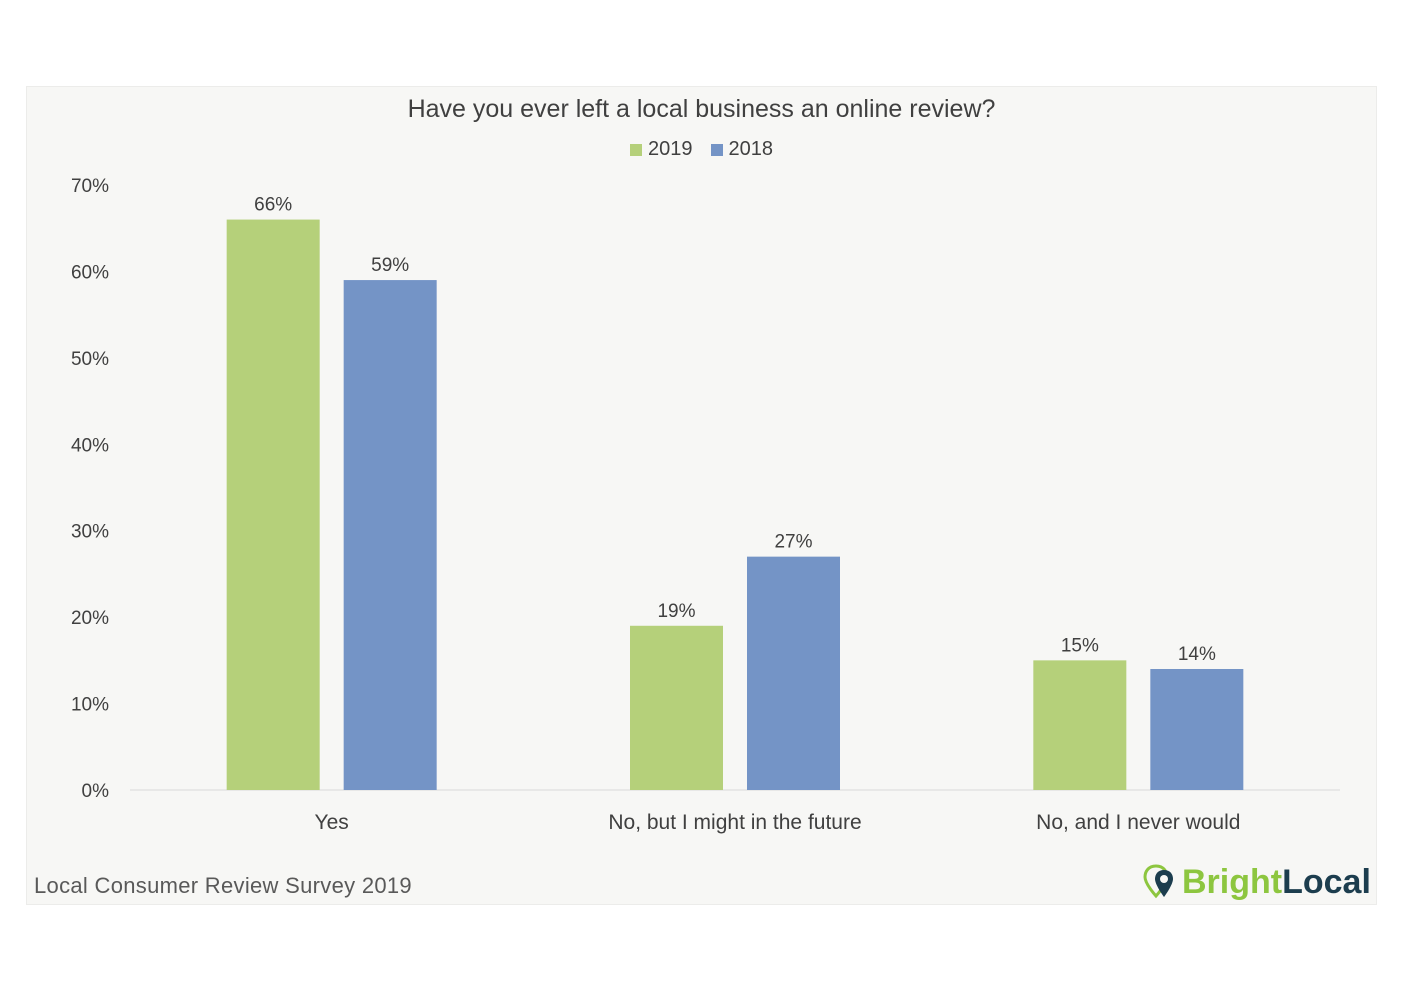  I want to click on brightlocal-logo: Bright Local, so click(1256, 882).